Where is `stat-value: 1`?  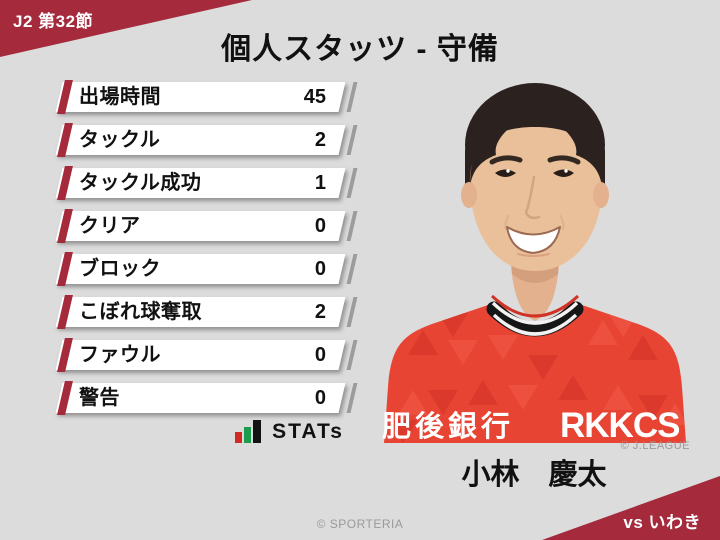 stat-value: 1 is located at coordinates (320, 183).